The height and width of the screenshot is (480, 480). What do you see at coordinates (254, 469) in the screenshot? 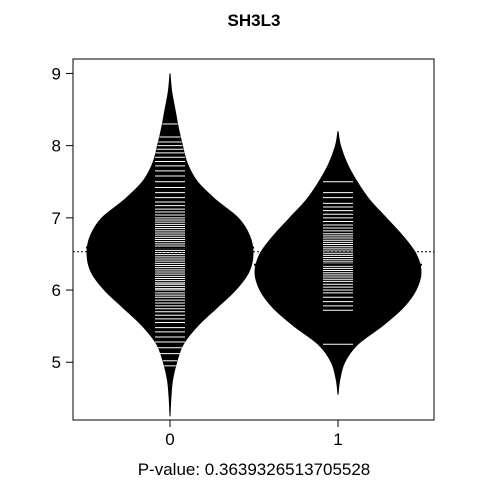
I see `x-axis-label: P-value: 0.3639326513705528` at bounding box center [254, 469].